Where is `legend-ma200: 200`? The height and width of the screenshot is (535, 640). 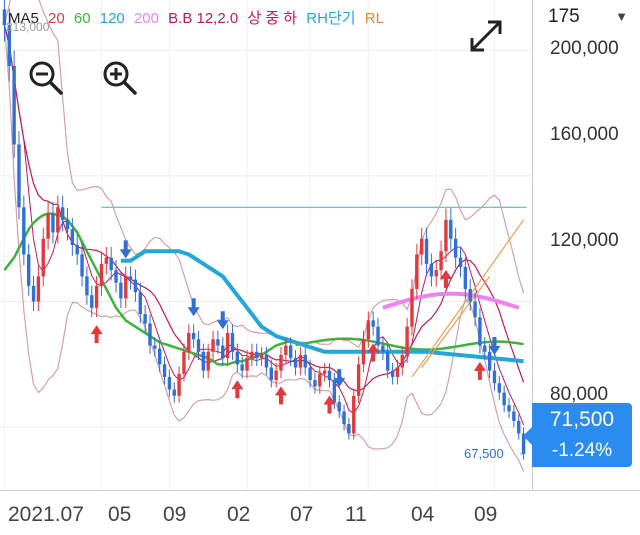 legend-ma200: 200 is located at coordinates (146, 18).